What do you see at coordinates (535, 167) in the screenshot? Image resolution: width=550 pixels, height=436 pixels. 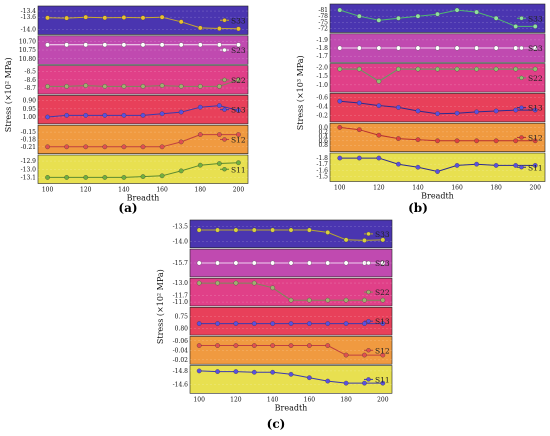 I see `legend-label-S11: S11` at bounding box center [535, 167].